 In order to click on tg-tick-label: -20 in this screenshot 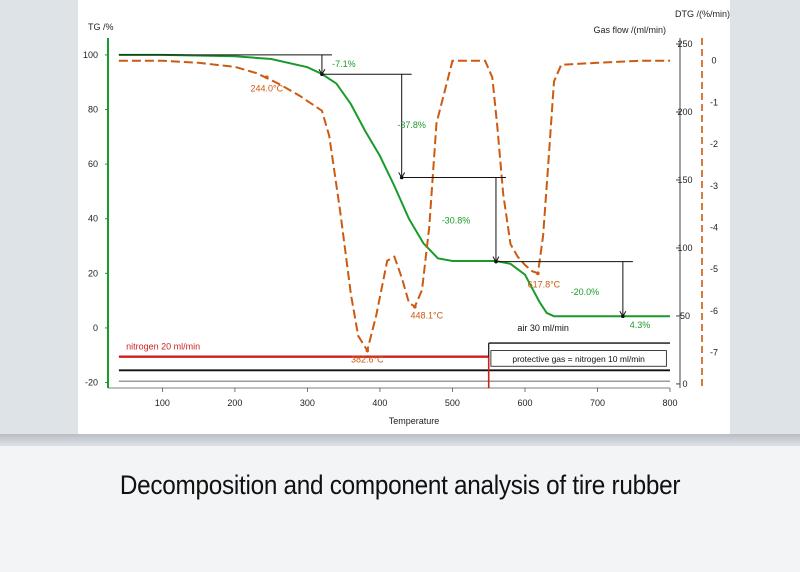, I will do `click(91, 383)`.